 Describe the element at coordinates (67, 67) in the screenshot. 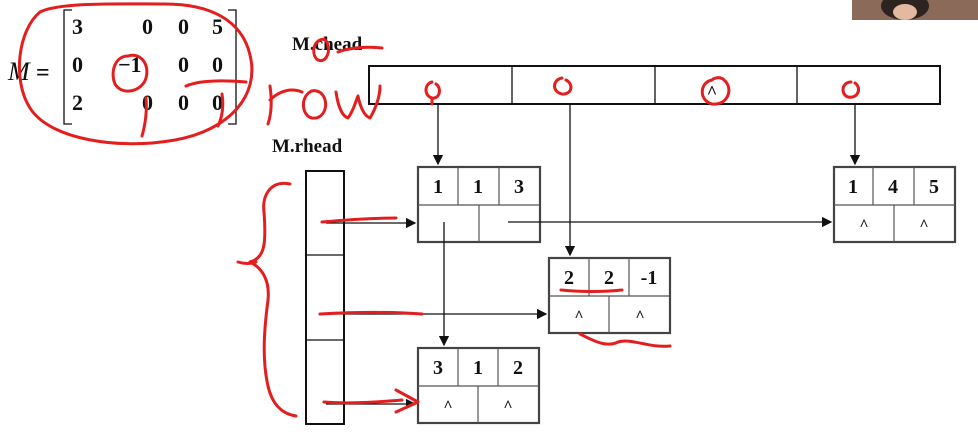

I see `matrix-left-bracket` at that location.